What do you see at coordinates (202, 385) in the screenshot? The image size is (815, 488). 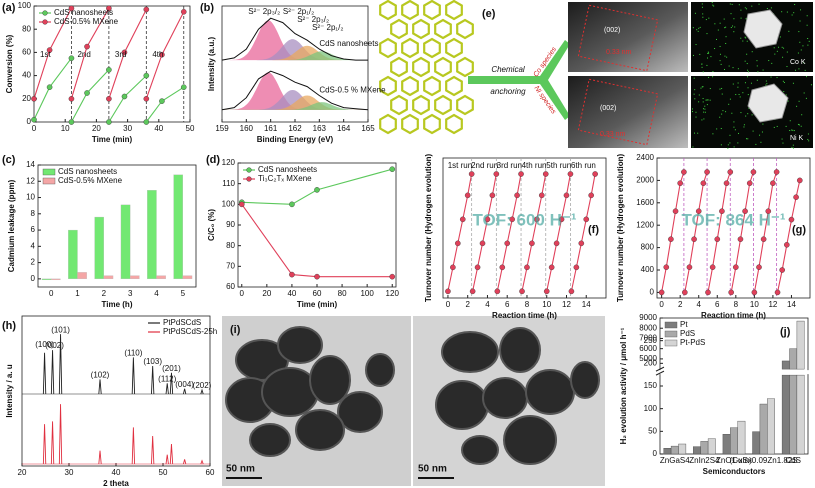 I see `peak-label: (202)` at bounding box center [202, 385].